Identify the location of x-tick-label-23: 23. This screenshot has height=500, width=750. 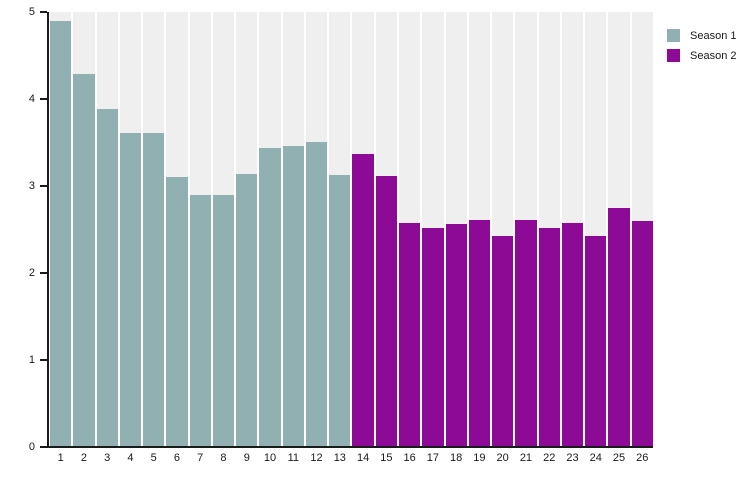
(572, 458).